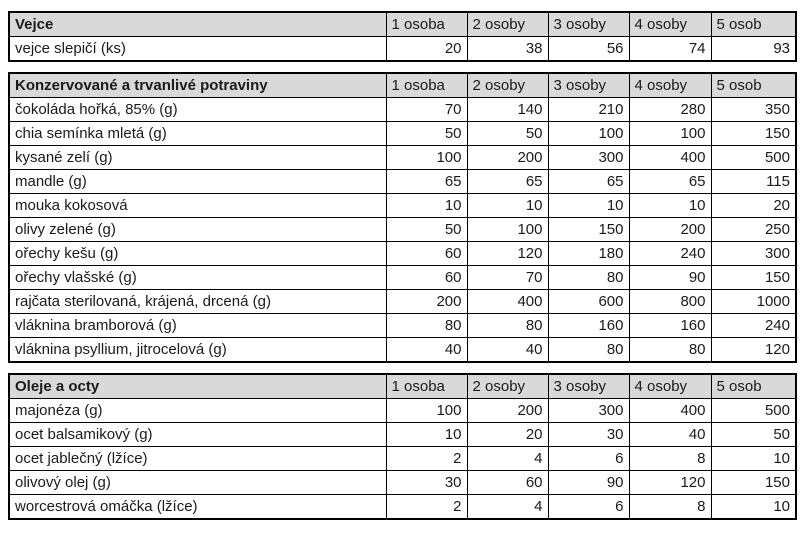 The height and width of the screenshot is (550, 800). What do you see at coordinates (507, 507) in the screenshot?
I see `item-value: 4` at bounding box center [507, 507].